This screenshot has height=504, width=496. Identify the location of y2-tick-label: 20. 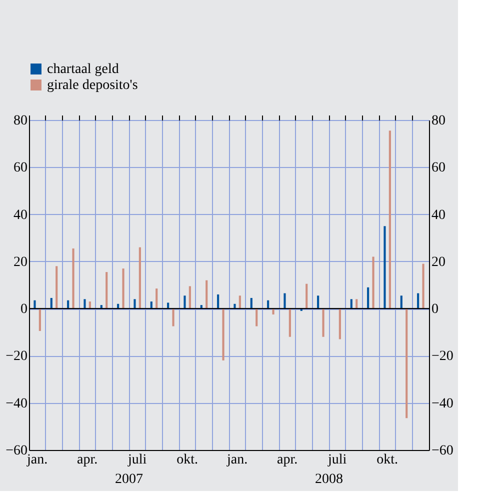
(439, 262).